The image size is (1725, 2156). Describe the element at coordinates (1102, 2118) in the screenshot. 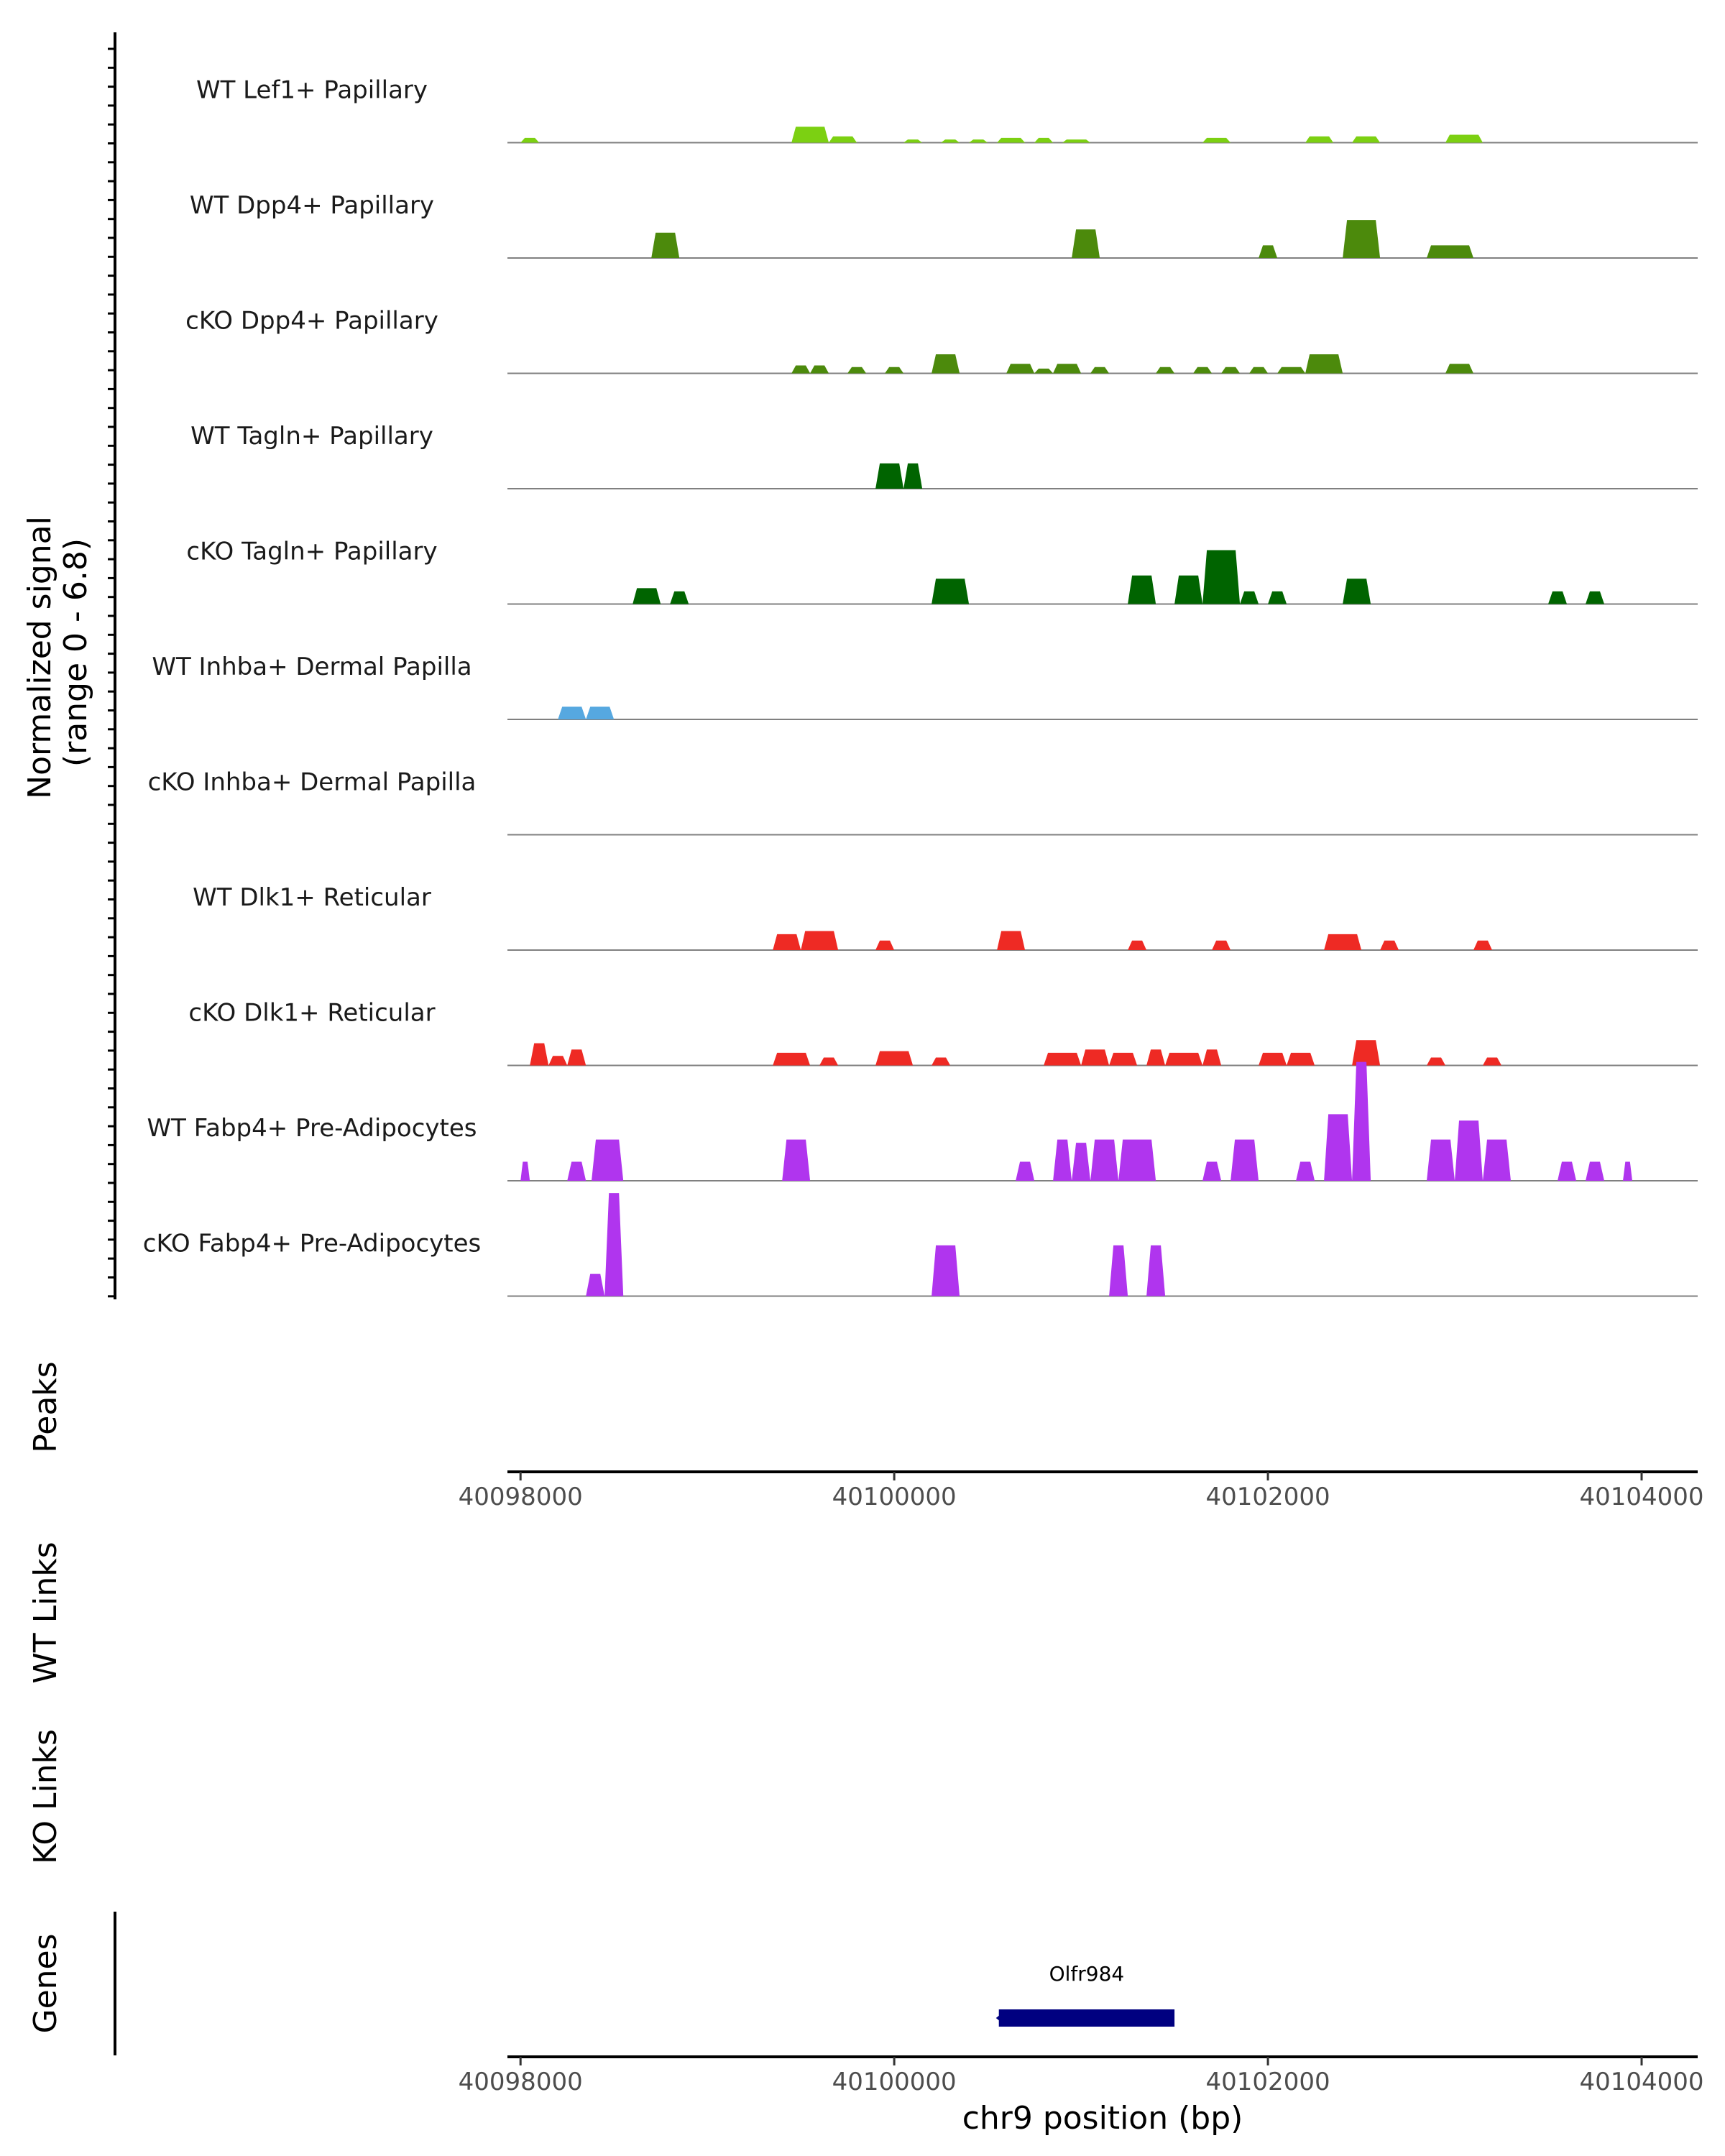

I see `x-axis-title: chr9 position (bp)` at that location.